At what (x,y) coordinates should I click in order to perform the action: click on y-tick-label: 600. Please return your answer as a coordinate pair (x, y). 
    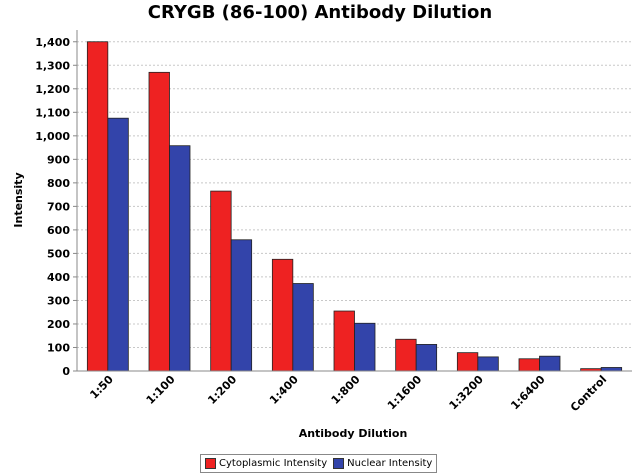
    Looking at the image, I should click on (58, 230).